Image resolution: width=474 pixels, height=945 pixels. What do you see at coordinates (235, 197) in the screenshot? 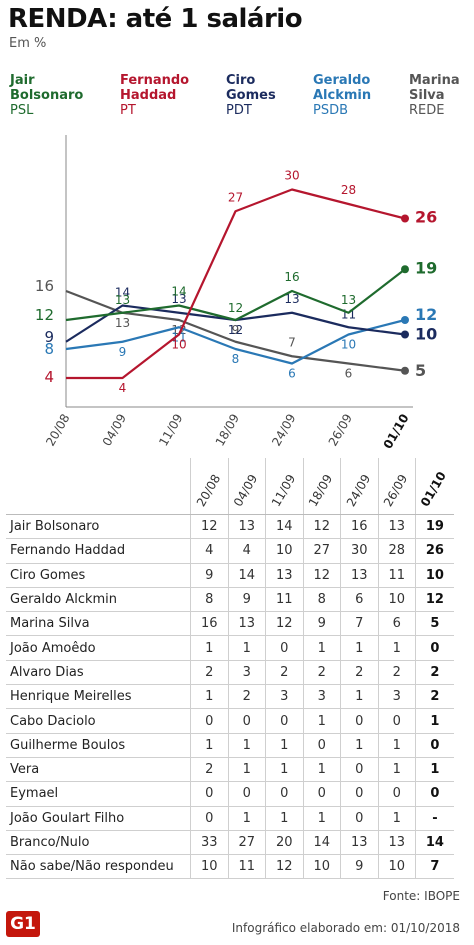
I see `data-label: 27` at bounding box center [235, 197].